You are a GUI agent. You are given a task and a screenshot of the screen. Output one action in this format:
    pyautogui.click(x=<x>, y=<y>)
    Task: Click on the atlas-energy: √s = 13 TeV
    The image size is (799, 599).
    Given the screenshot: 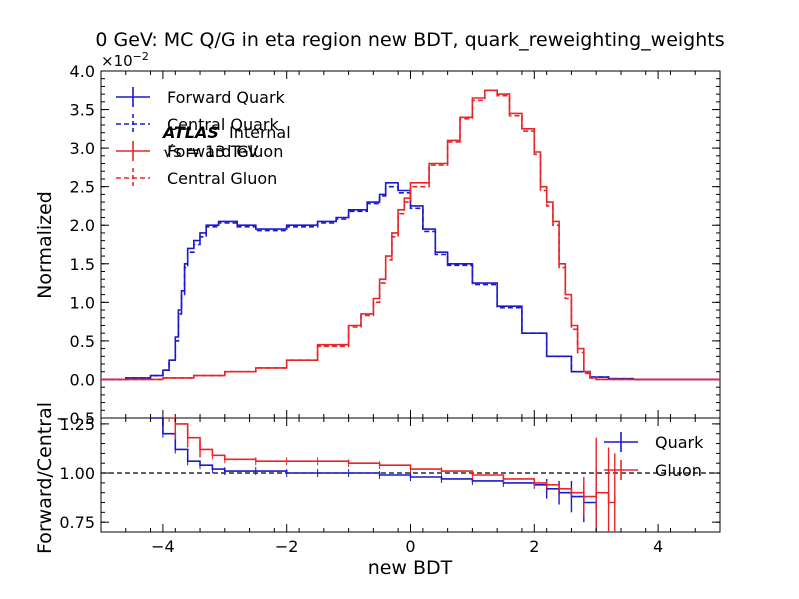 What is the action you would take?
    pyautogui.click(x=210, y=151)
    